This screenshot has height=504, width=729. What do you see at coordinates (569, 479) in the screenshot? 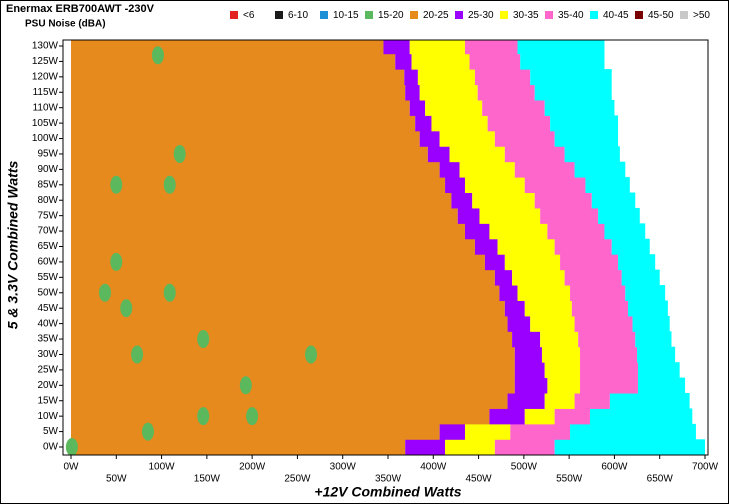
I see `x-tick-label: 550W` at bounding box center [569, 479].